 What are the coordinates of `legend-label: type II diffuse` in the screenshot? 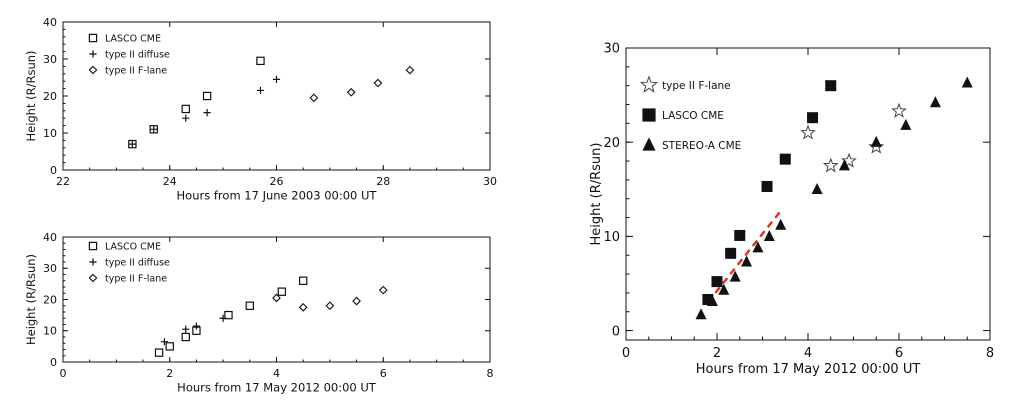 It's located at (137, 263).